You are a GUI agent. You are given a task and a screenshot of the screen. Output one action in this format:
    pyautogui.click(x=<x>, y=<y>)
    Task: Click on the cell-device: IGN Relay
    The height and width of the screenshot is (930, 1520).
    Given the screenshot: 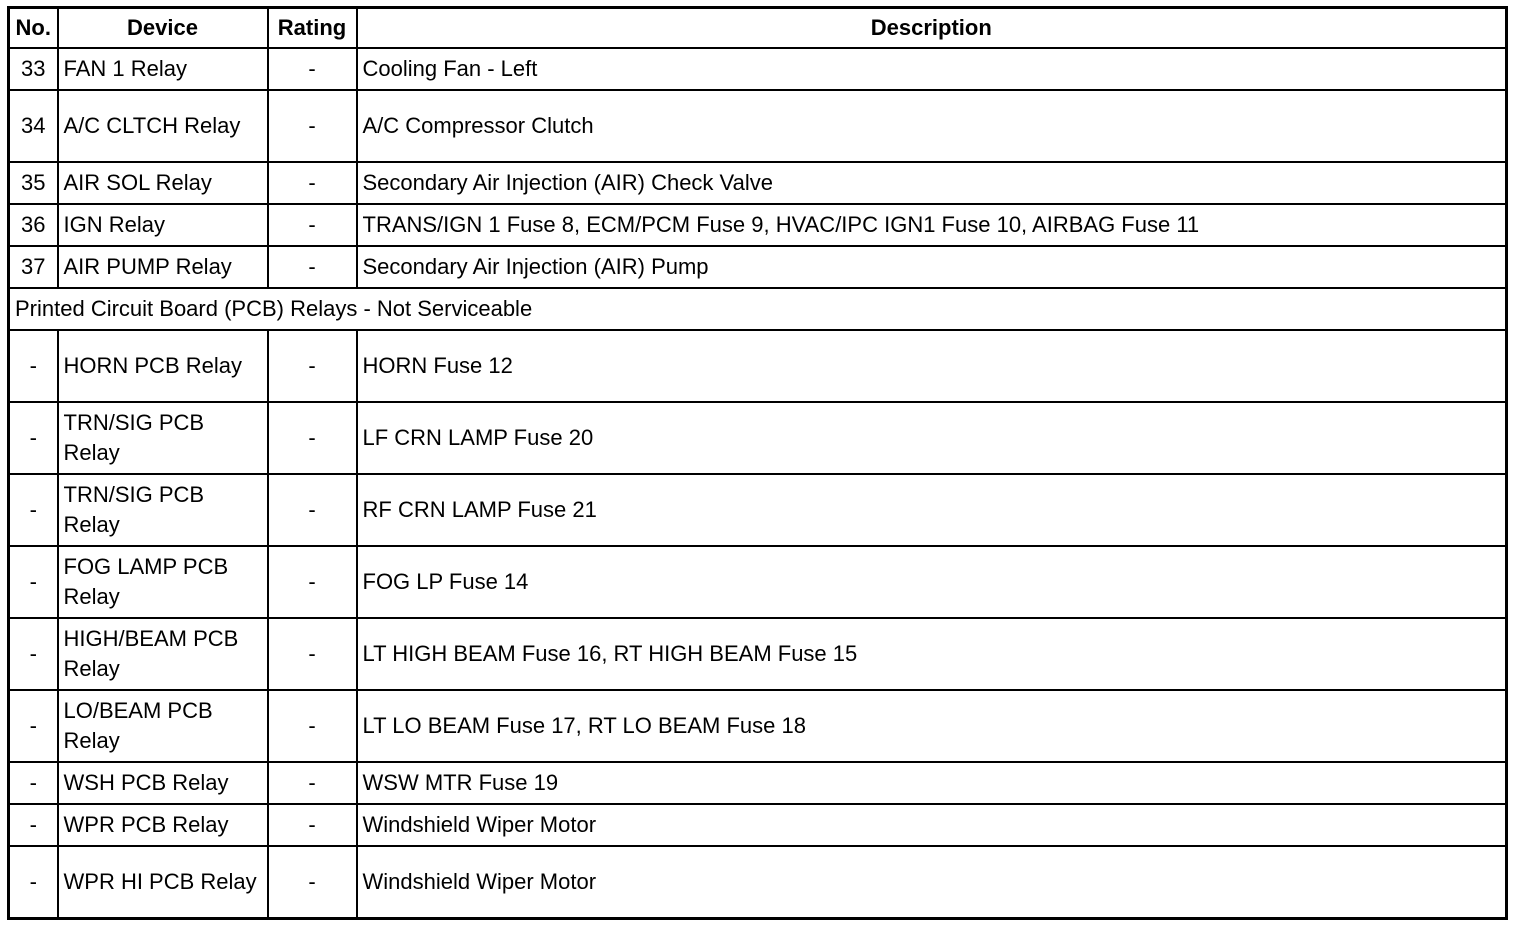 What is the action you would take?
    pyautogui.click(x=162, y=225)
    